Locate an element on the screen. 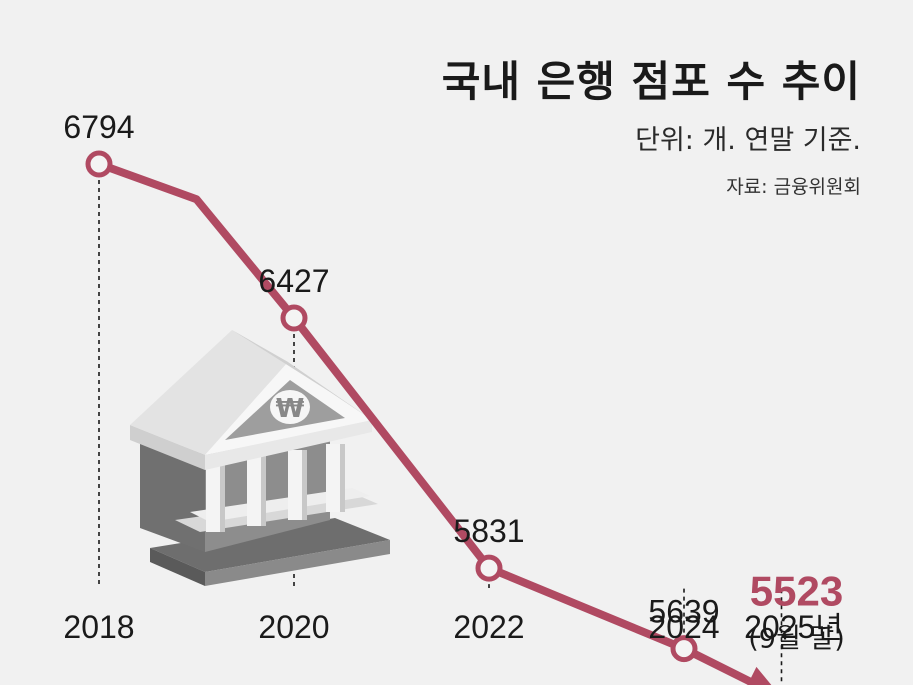  data-point-2018 is located at coordinates (99, 164).